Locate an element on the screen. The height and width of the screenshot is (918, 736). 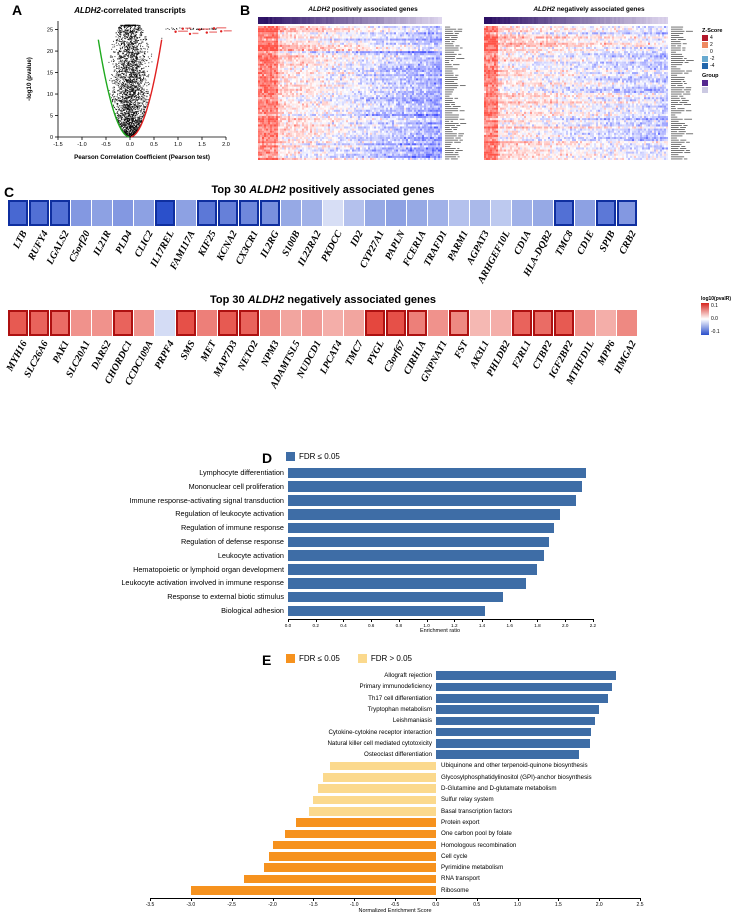
strip-negative-title-gene: ALDH2 is located at coordinates (266, 300).